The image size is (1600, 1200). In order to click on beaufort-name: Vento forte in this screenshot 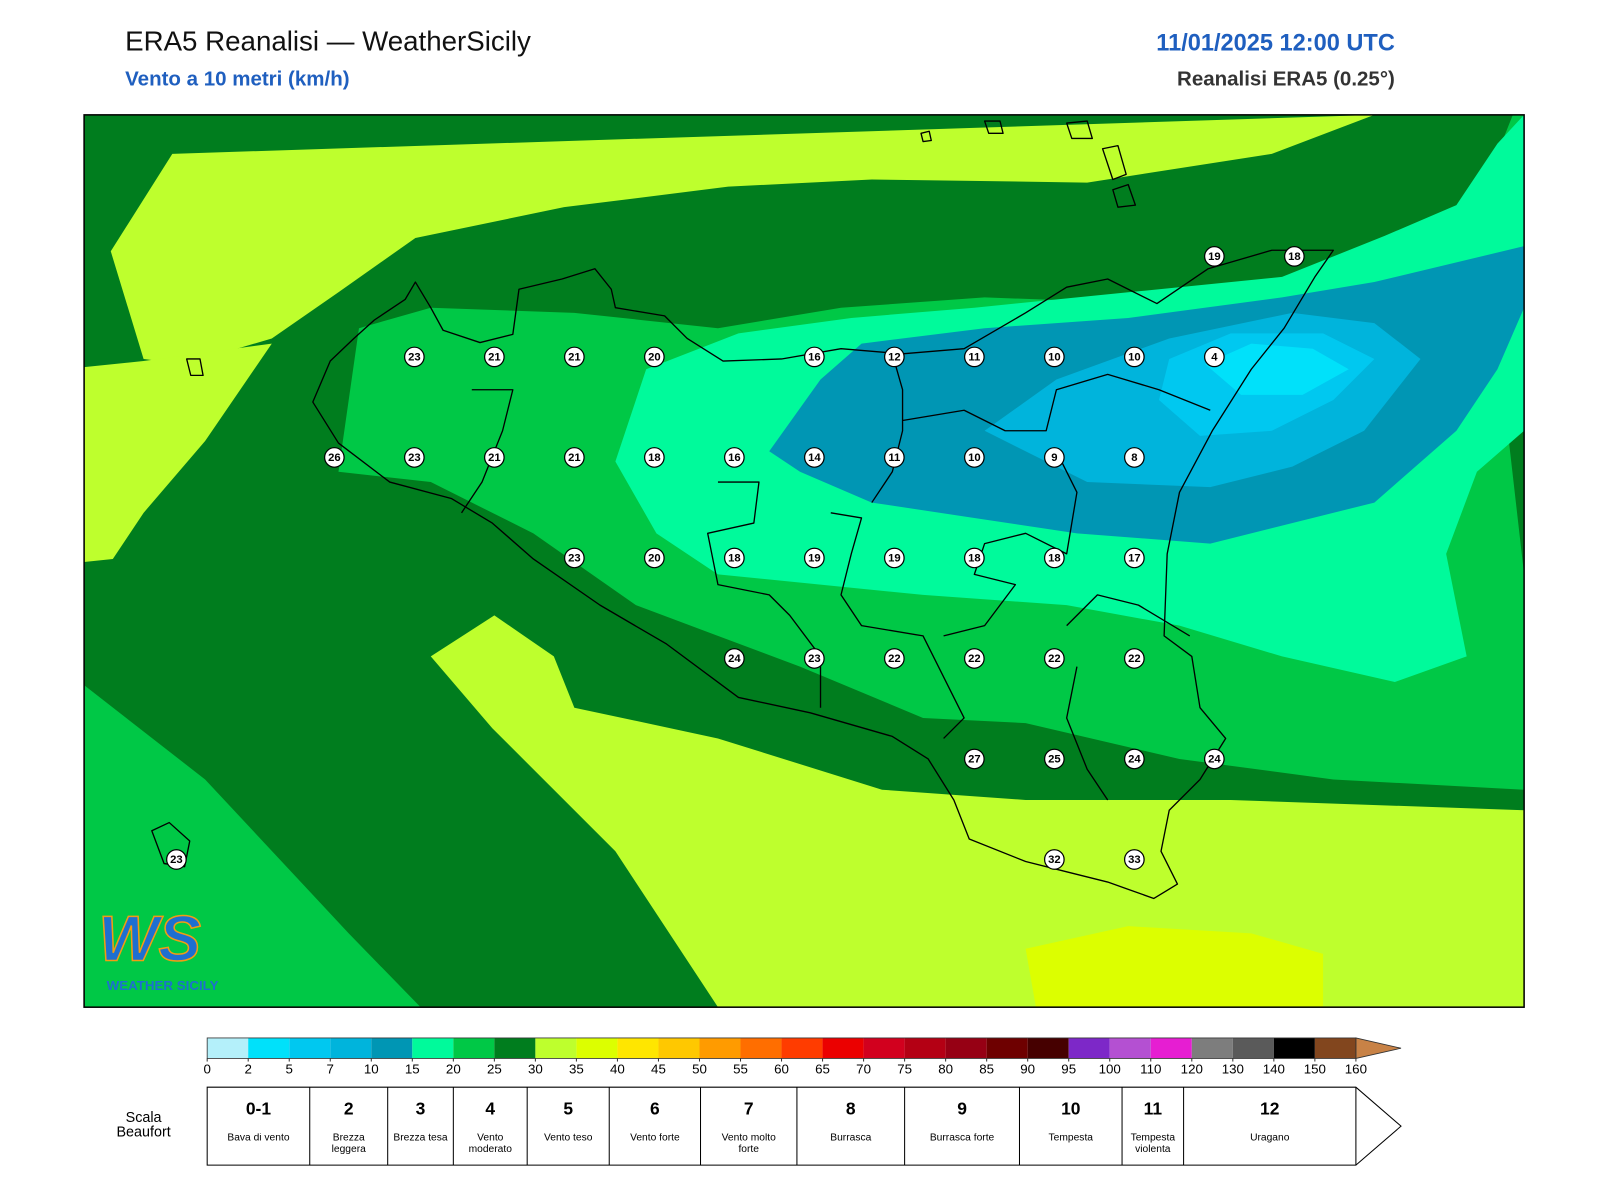, I will do `click(655, 1138)`.